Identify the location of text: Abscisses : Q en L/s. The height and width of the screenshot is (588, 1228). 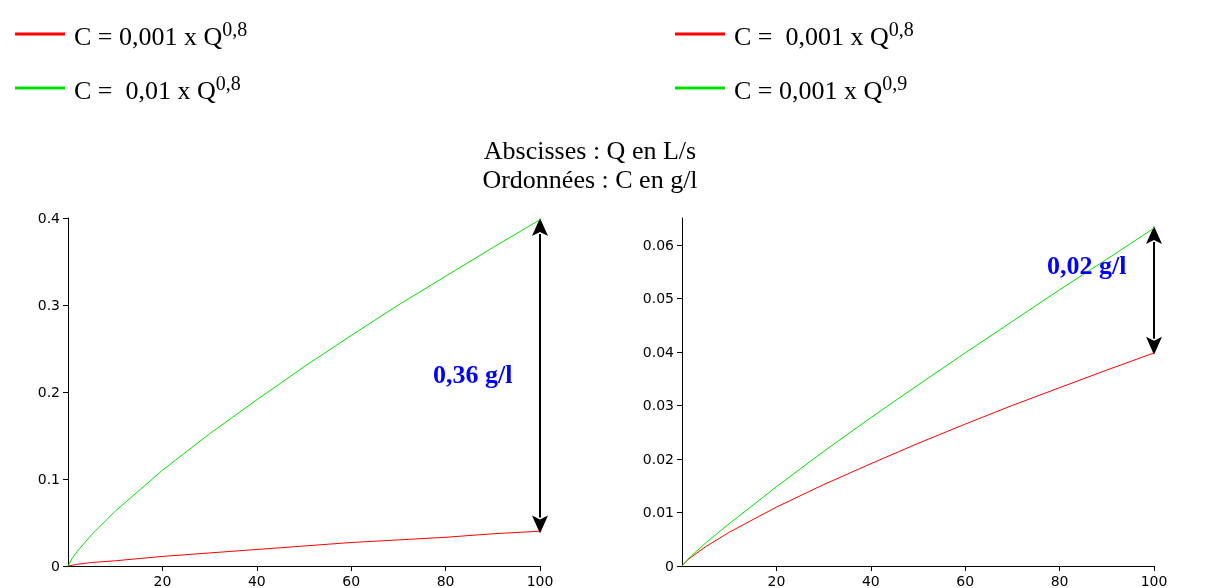
(590, 150).